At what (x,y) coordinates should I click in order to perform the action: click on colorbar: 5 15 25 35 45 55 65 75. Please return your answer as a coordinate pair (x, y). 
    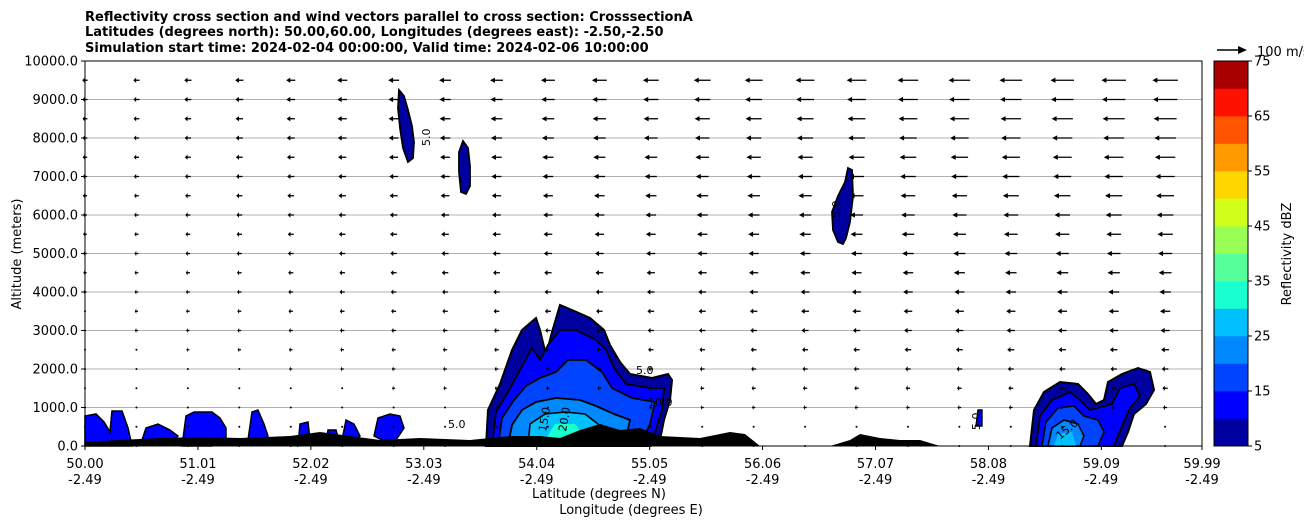
    Looking at the image, I should click on (1242, 255).